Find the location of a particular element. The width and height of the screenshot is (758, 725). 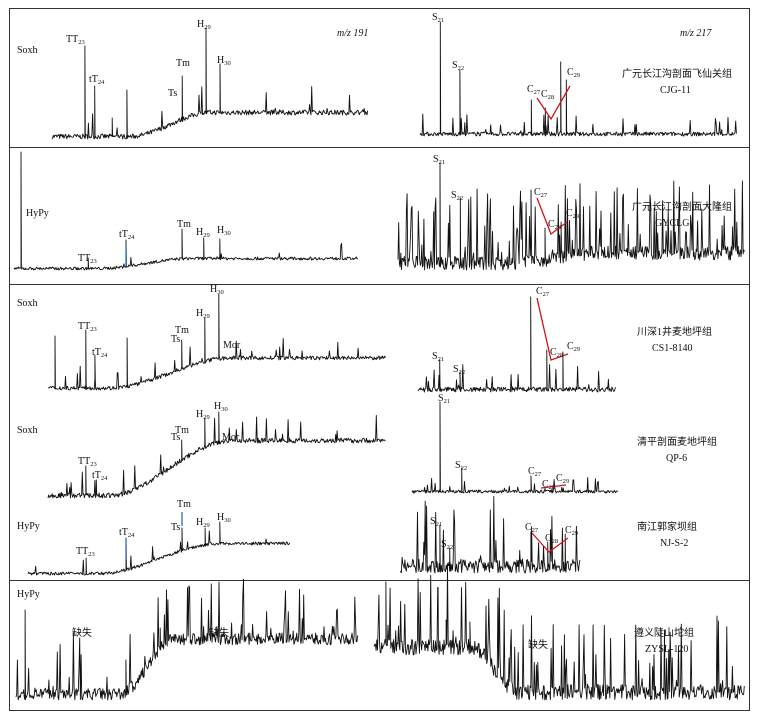

peak-label-cs1-tm: Tm is located at coordinates (182, 330).